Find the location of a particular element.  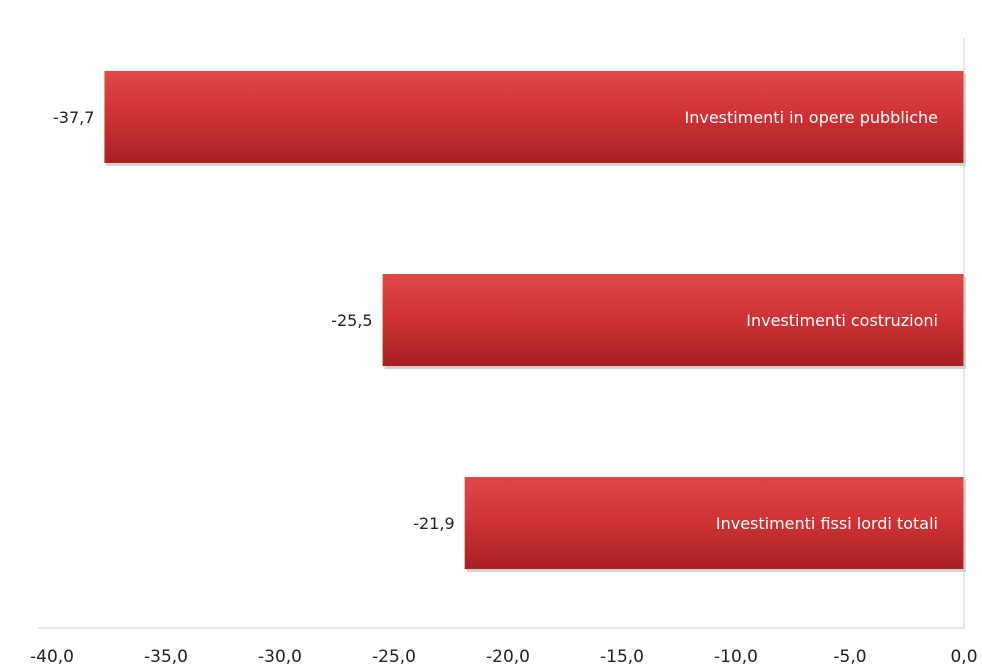

category-label-investimenti-costruzioni: Investimenti costruzioni is located at coordinates (842, 320).